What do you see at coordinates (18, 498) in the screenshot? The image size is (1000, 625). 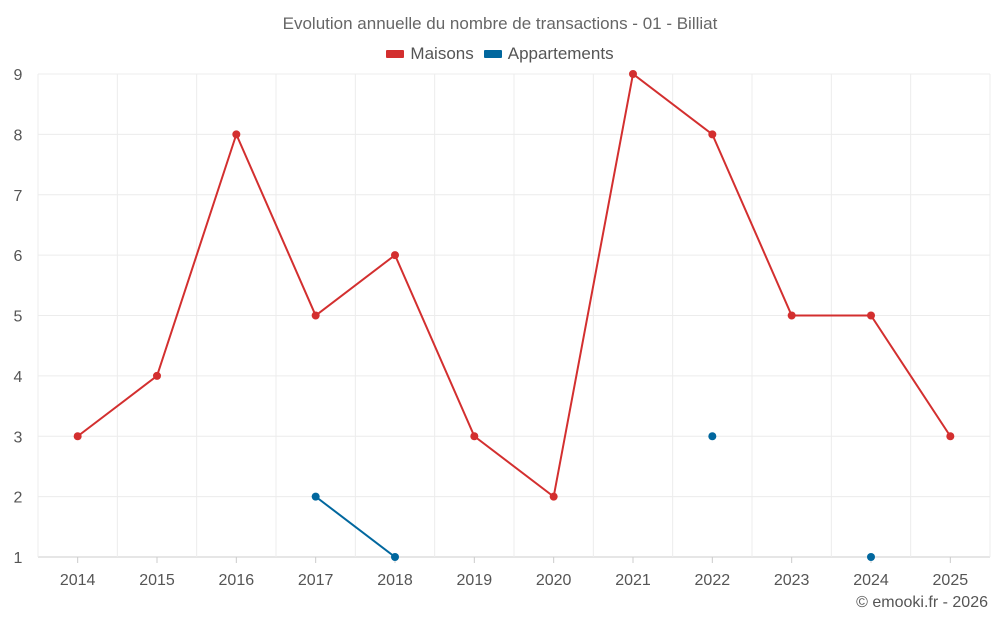 I see `y-tick-label: 2` at bounding box center [18, 498].